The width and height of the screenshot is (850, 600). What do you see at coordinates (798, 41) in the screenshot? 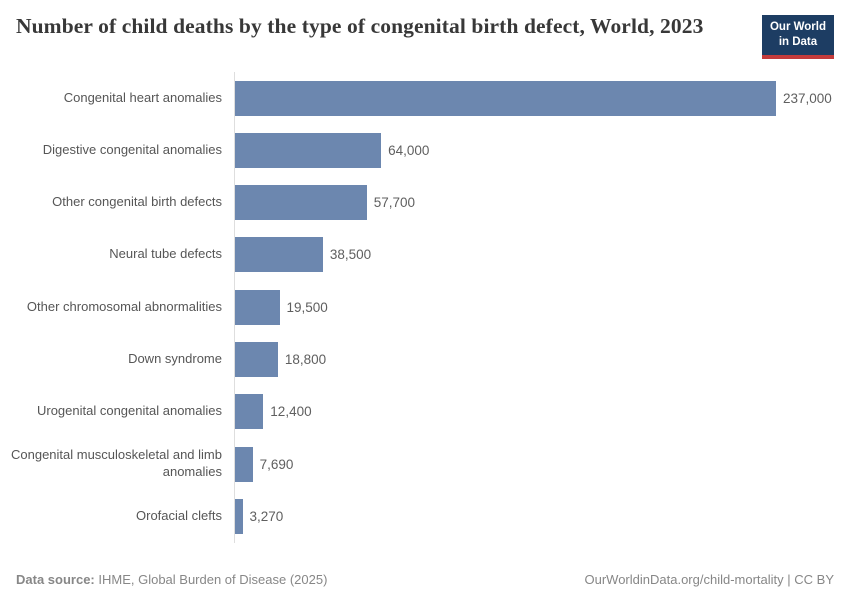
I see `logo-line-2: in Data` at bounding box center [798, 41].